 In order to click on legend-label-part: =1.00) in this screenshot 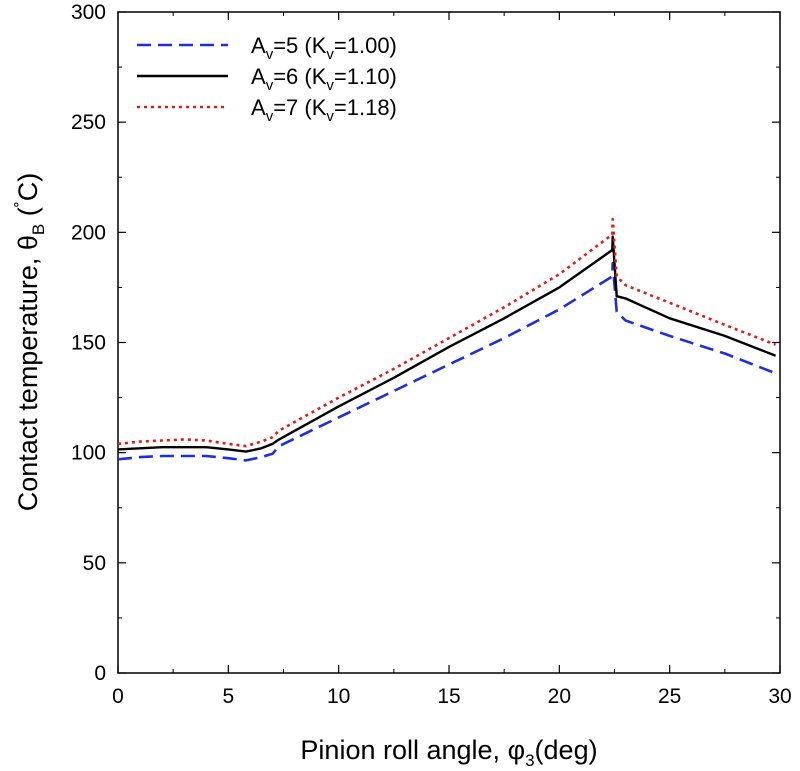, I will do `click(365, 45)`.